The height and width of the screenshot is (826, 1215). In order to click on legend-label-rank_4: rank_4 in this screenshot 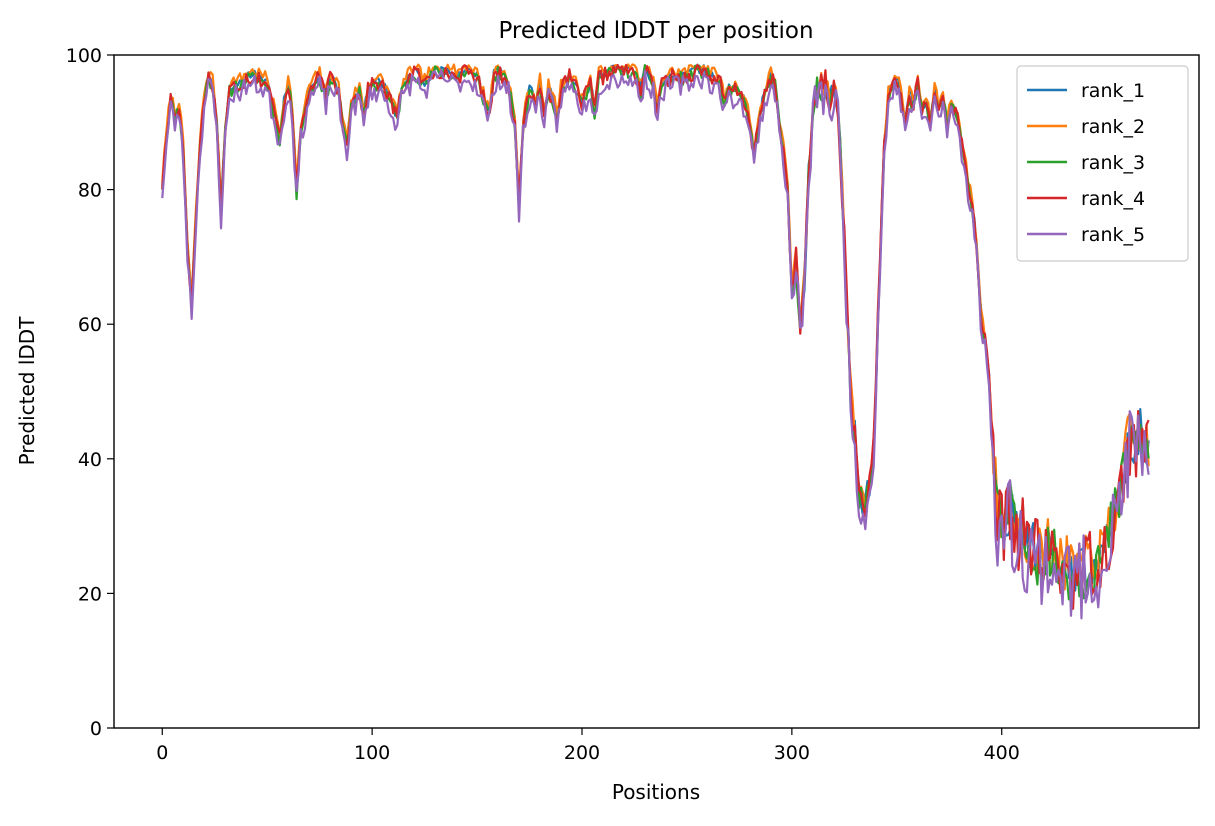, I will do `click(1113, 199)`.